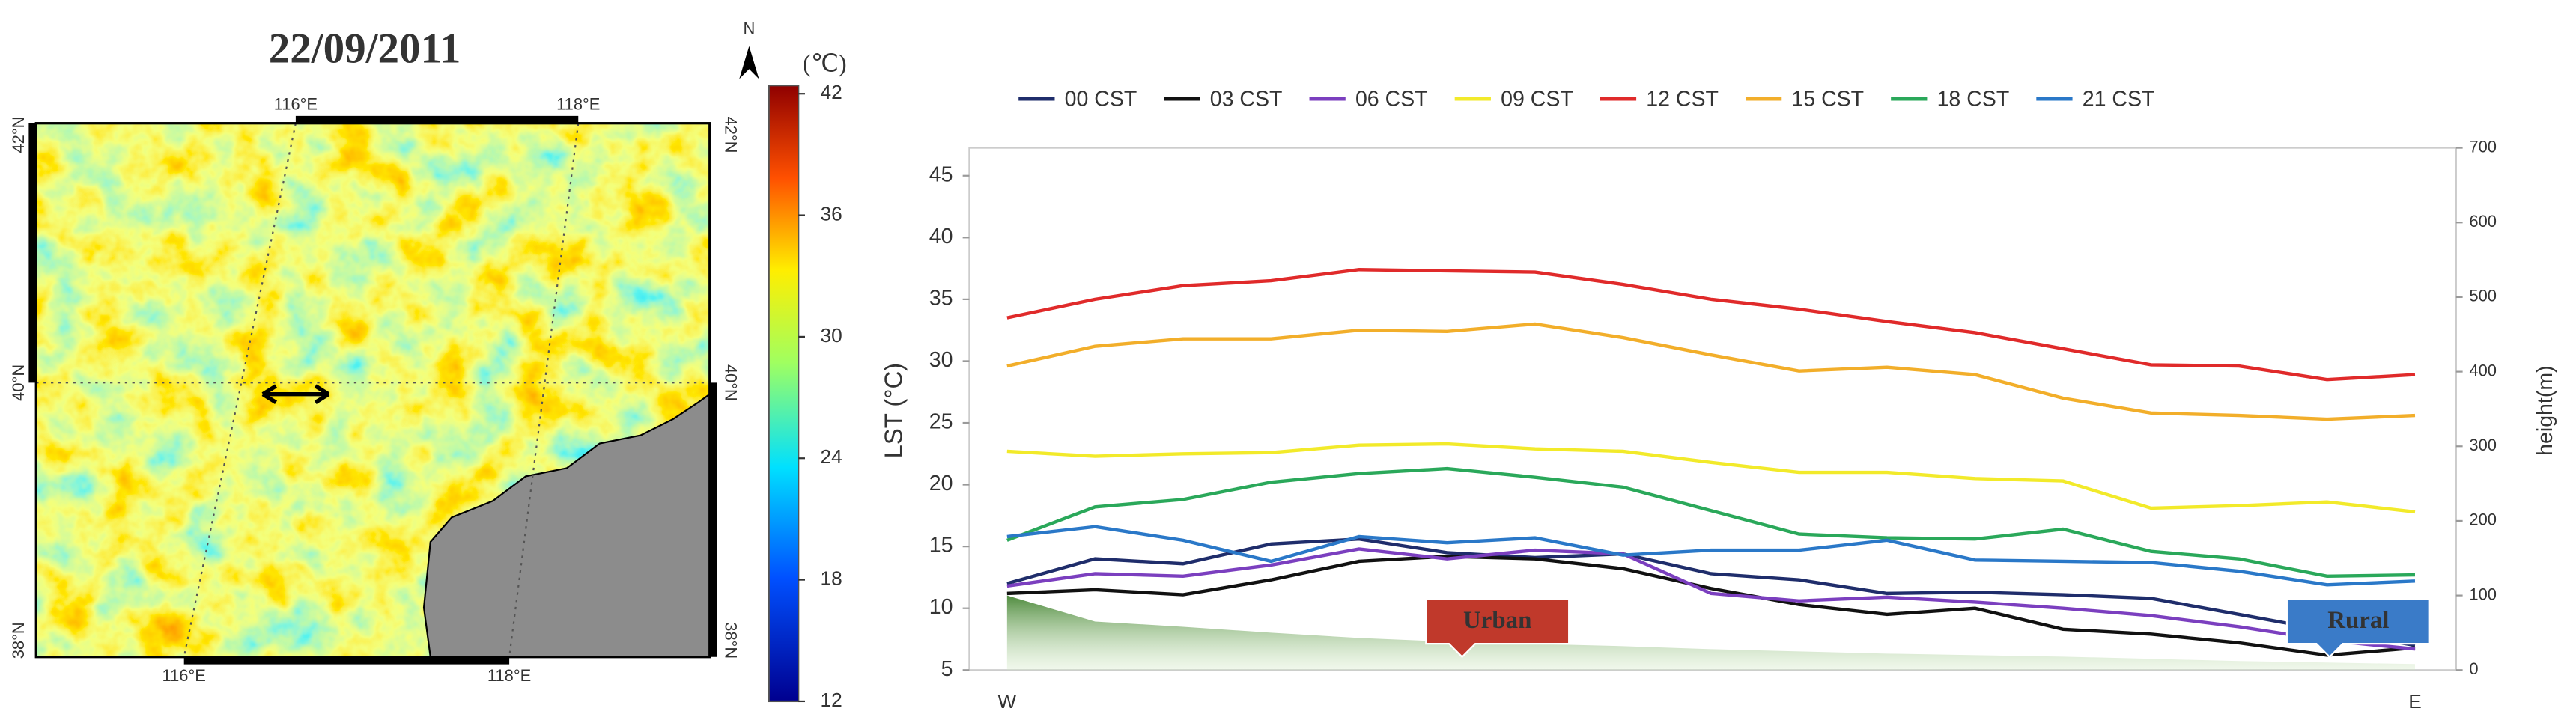 The height and width of the screenshot is (726, 2576). What do you see at coordinates (2473, 668) in the screenshot?
I see `y2-tick-label: 0` at bounding box center [2473, 668].